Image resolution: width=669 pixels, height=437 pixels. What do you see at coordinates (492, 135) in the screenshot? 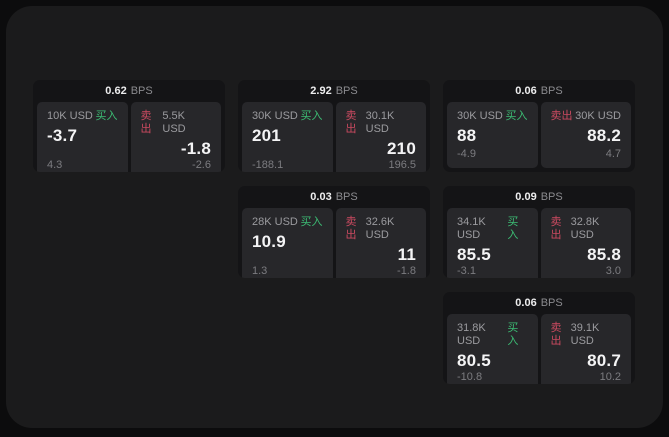
I see `buy-panel: 30K USD 买入 88 -4.9` at bounding box center [492, 135].